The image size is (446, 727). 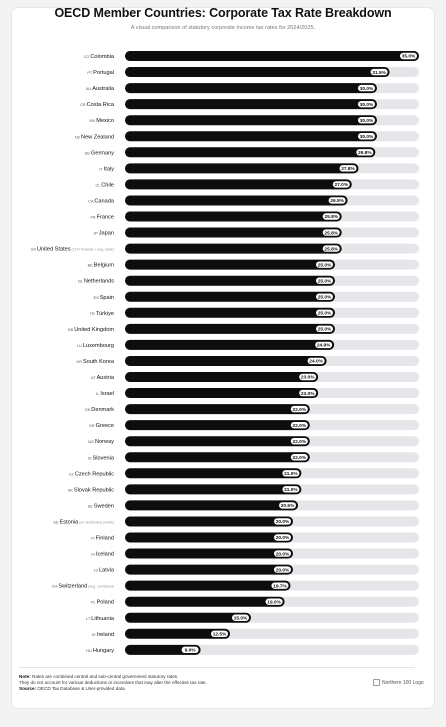 I want to click on note-label: Note:, so click(x=25, y=676).